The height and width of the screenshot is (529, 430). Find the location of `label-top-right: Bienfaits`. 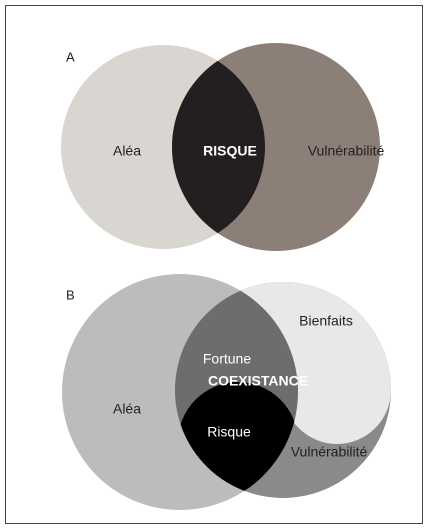

label-top-right: Bienfaits is located at coordinates (326, 321).